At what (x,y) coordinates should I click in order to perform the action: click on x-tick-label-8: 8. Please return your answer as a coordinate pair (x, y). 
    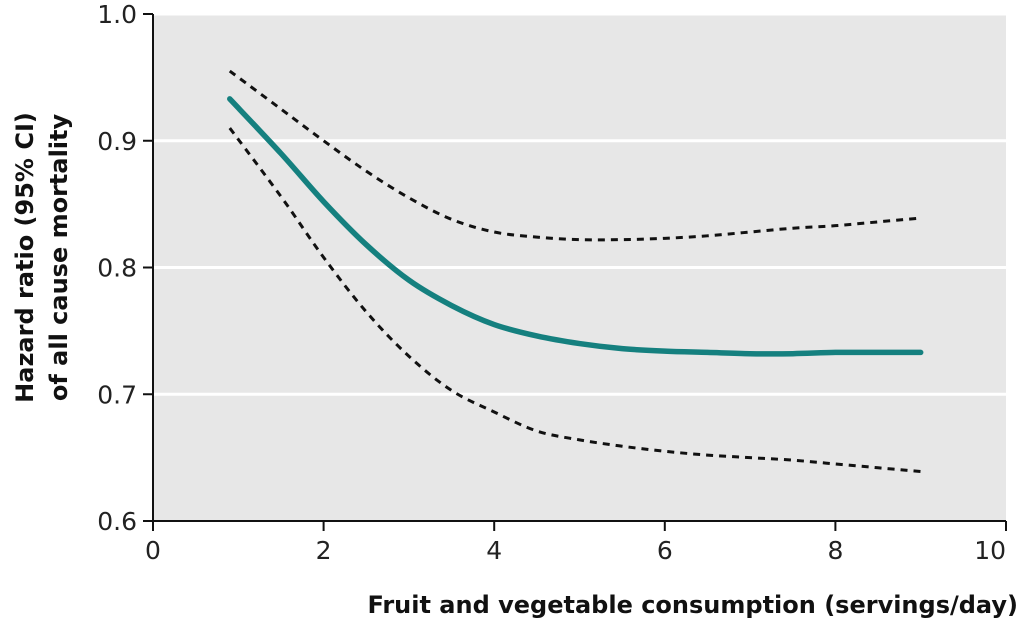
    Looking at the image, I should click on (835, 550).